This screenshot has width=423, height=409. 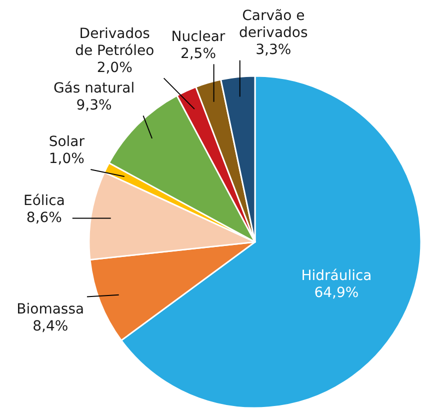 What do you see at coordinates (66, 142) in the screenshot?
I see `slice-label: Solar` at bounding box center [66, 142].